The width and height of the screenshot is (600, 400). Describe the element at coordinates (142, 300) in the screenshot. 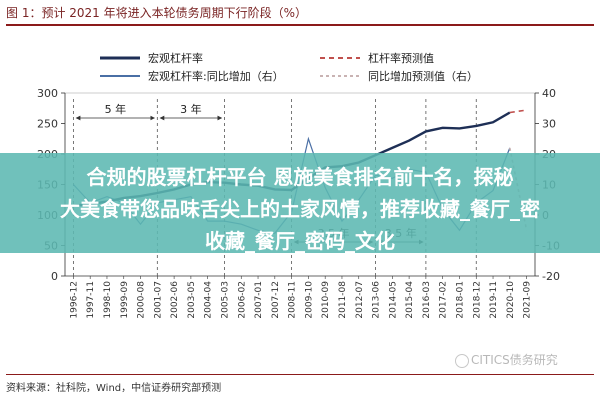

I see `x-tick-label: 2000-08` at that location.